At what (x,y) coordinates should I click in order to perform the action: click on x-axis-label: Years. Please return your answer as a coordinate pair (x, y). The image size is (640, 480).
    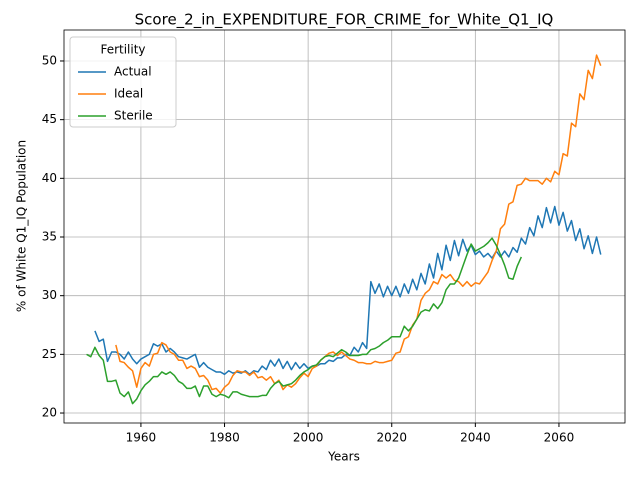
    Looking at the image, I should click on (343, 457).